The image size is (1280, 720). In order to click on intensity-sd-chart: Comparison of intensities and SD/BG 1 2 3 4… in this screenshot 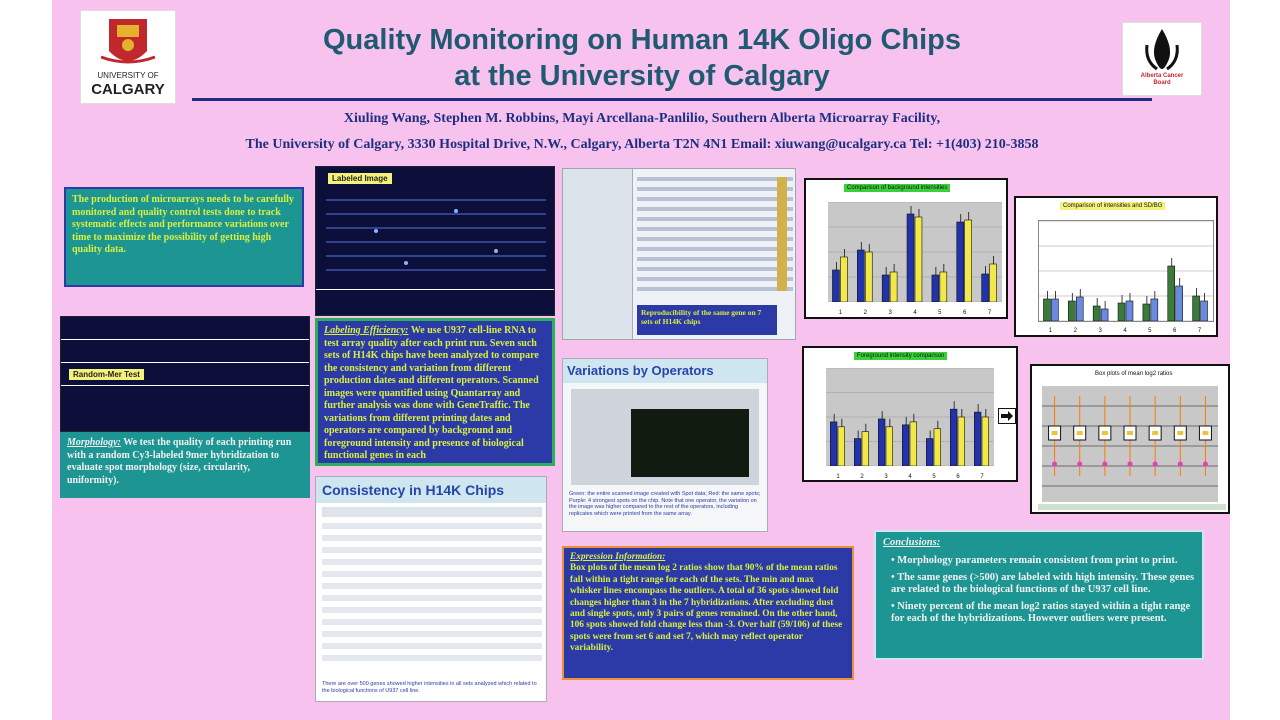, I will do `click(1116, 266)`.